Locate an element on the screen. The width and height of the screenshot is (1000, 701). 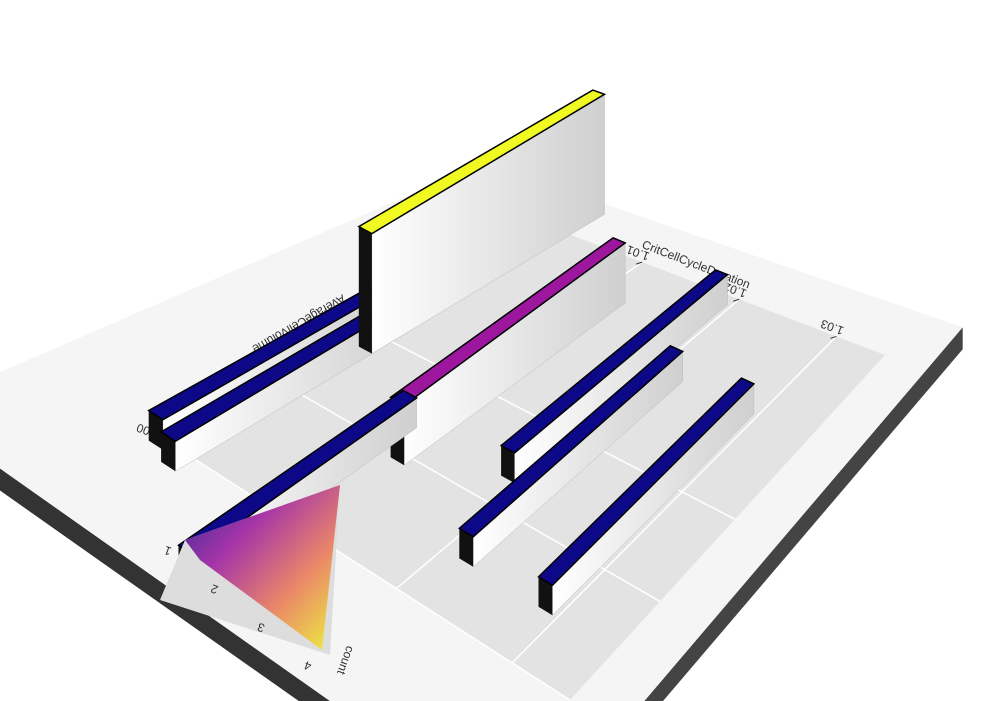
legend-gradient is located at coordinates (262, 567).